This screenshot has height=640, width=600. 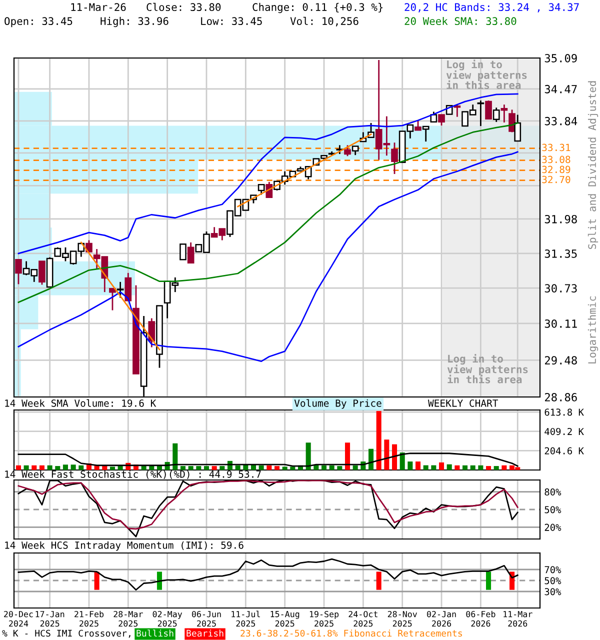 I want to click on chart-title: 14 Week Fast Stochastic (%K)(%D) : 44.9 53.7, so click(x=133, y=474).